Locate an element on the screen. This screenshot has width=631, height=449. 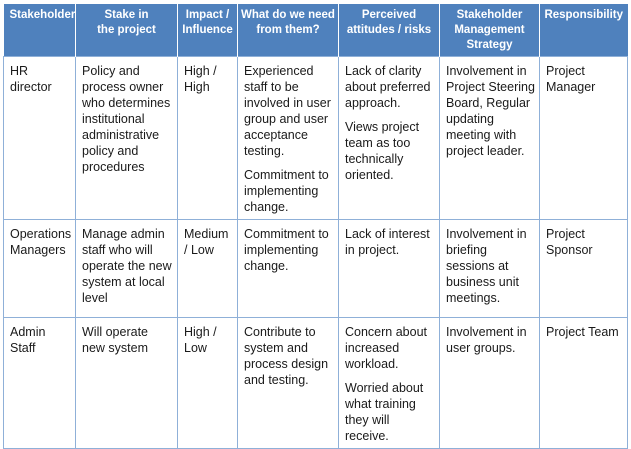
cell-impact: High / High is located at coordinates (207, 138).